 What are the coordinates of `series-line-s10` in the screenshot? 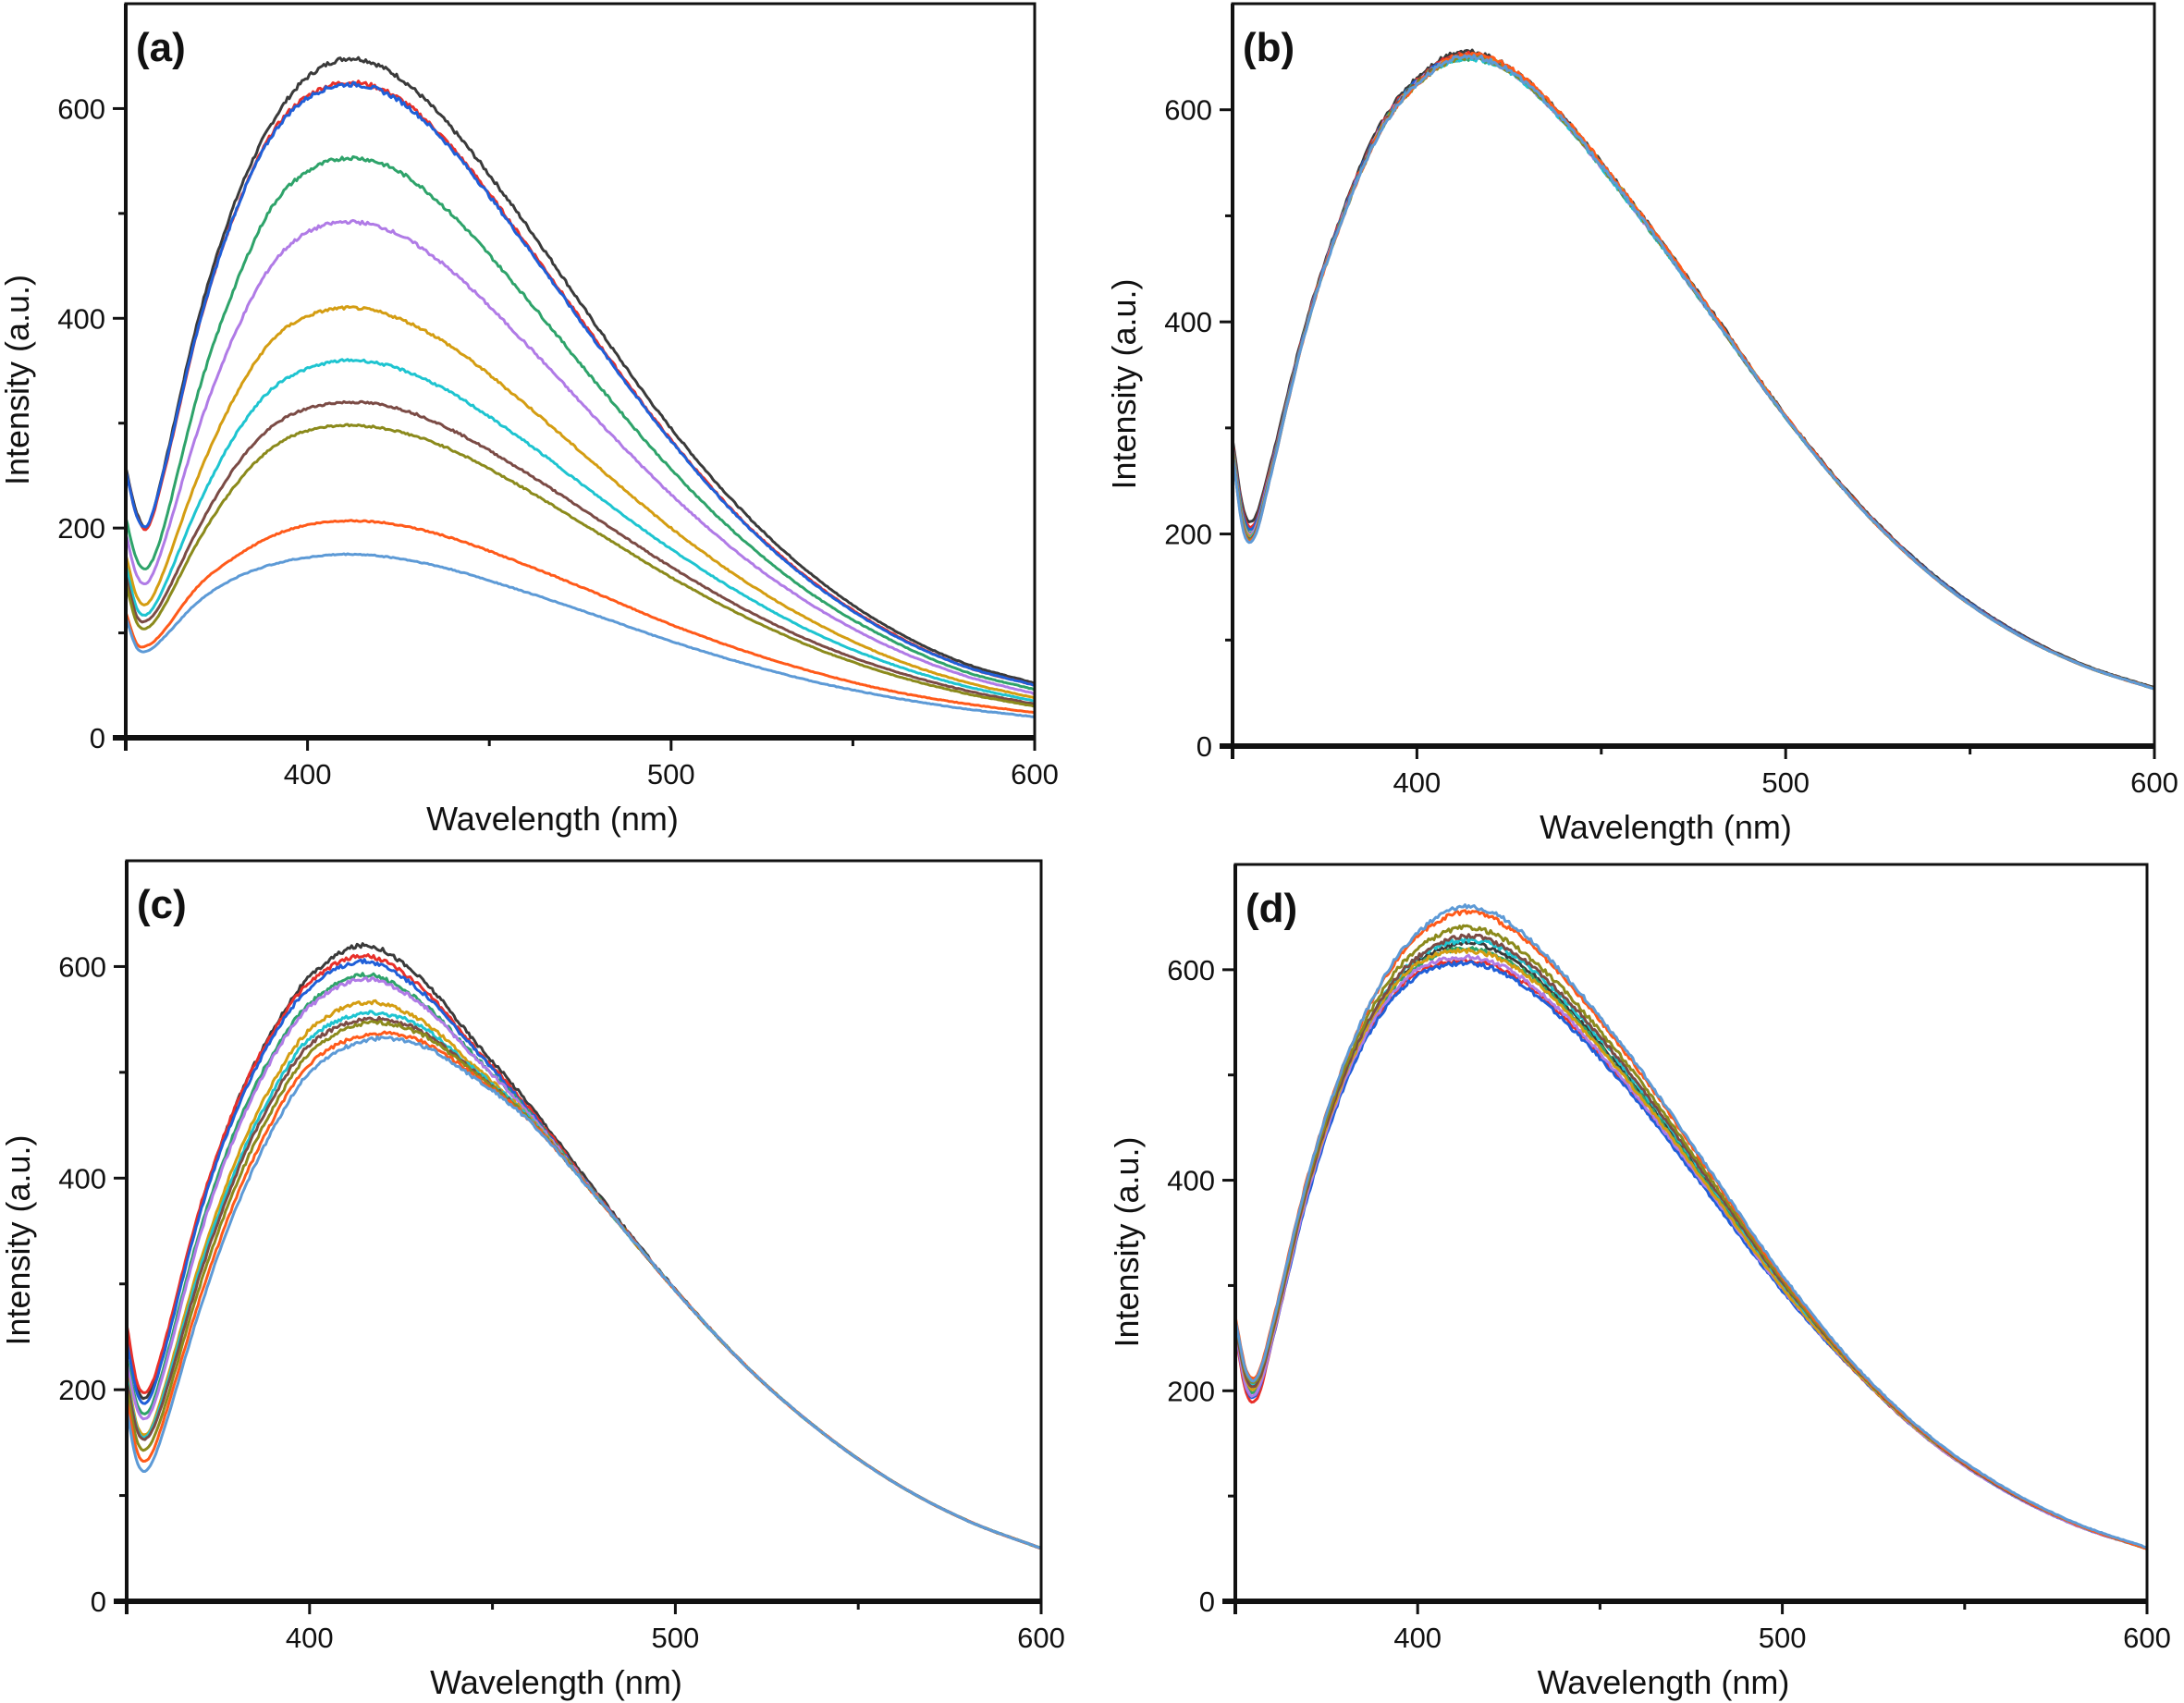 It's located at (580, 617).